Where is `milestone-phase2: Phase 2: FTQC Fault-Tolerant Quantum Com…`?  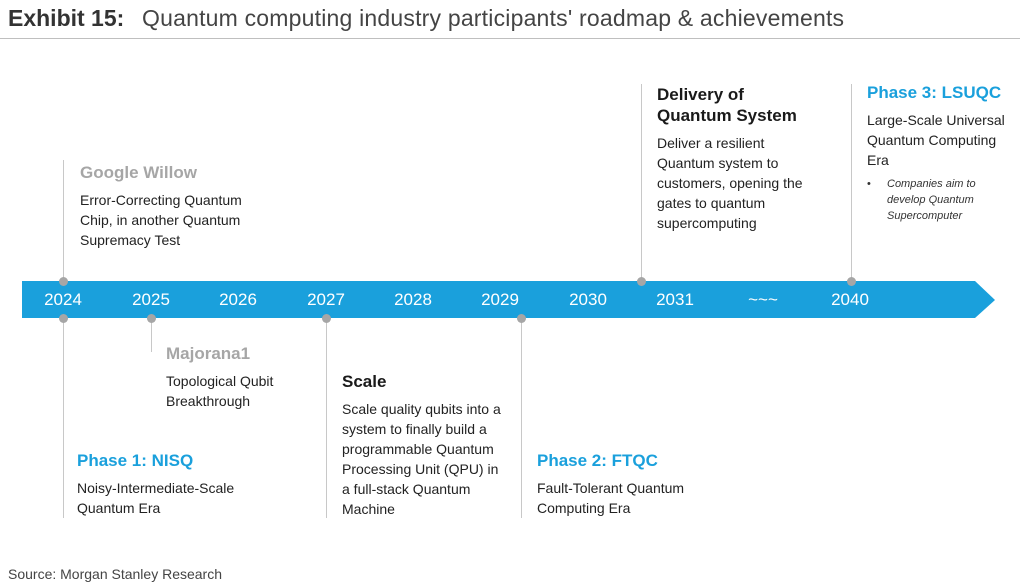 milestone-phase2: Phase 2: FTQC Fault-Tolerant Quantum Com… is located at coordinates (637, 484).